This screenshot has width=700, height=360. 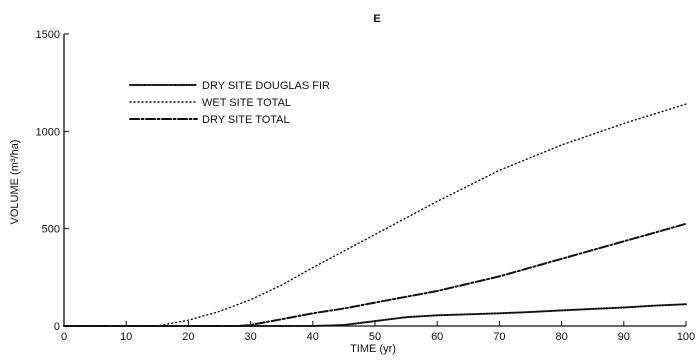 I want to click on x-tick-label: 40, so click(x=313, y=337).